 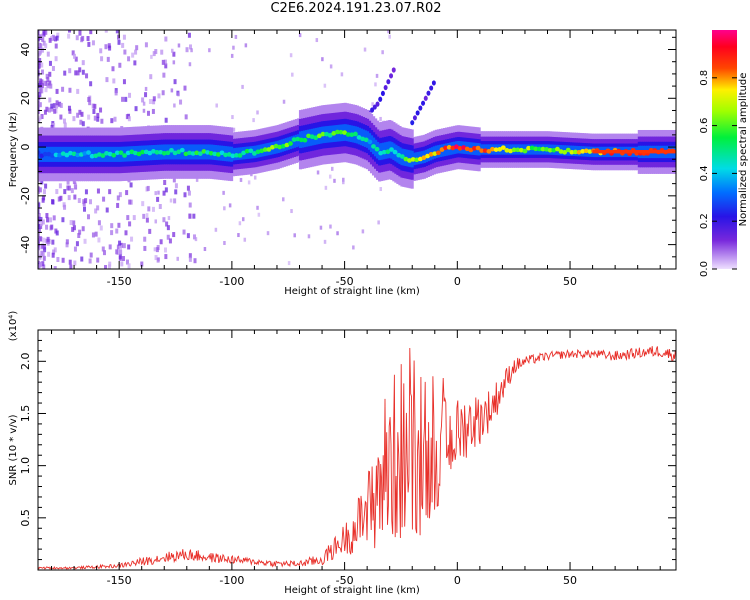 I want to click on y-tick-label: 0, so click(x=25, y=147).